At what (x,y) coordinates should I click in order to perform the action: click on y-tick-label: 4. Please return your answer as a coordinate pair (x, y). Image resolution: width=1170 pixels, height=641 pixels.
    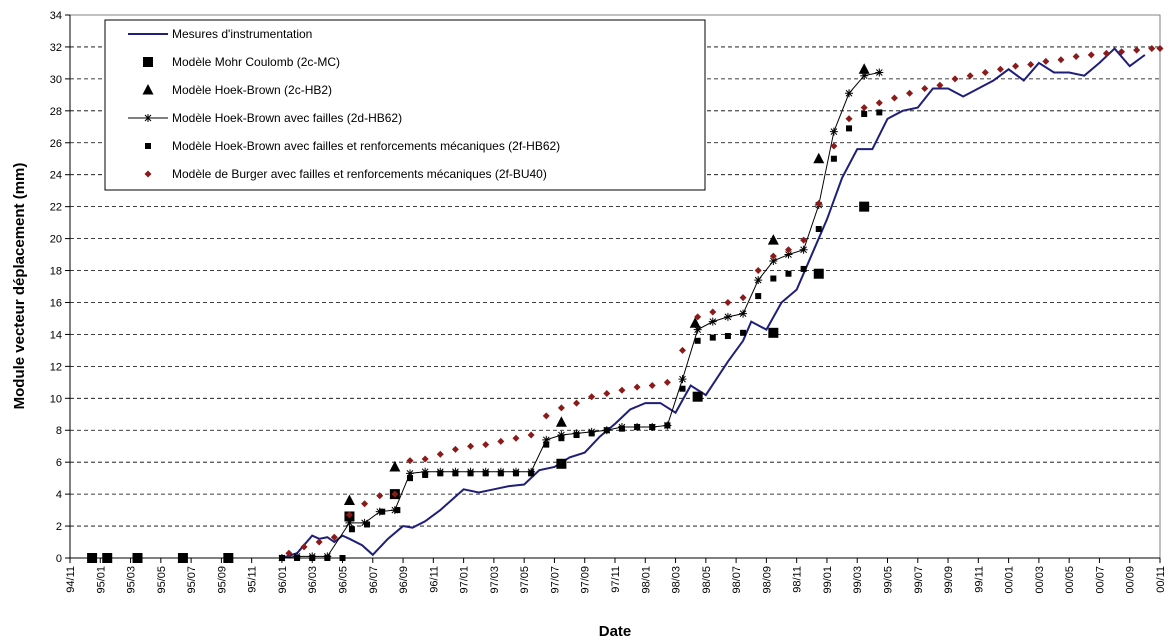
    Looking at the image, I should click on (59, 495).